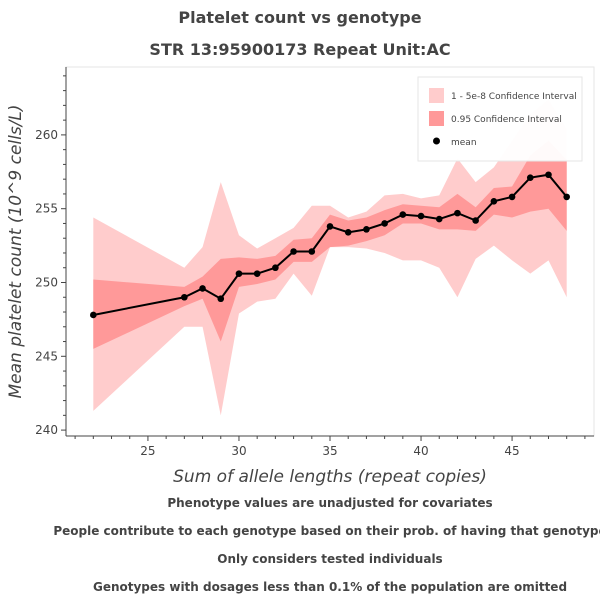 The width and height of the screenshot is (600, 600). What do you see at coordinates (420, 451) in the screenshot?
I see `x-tick-label: 40` at bounding box center [420, 451].